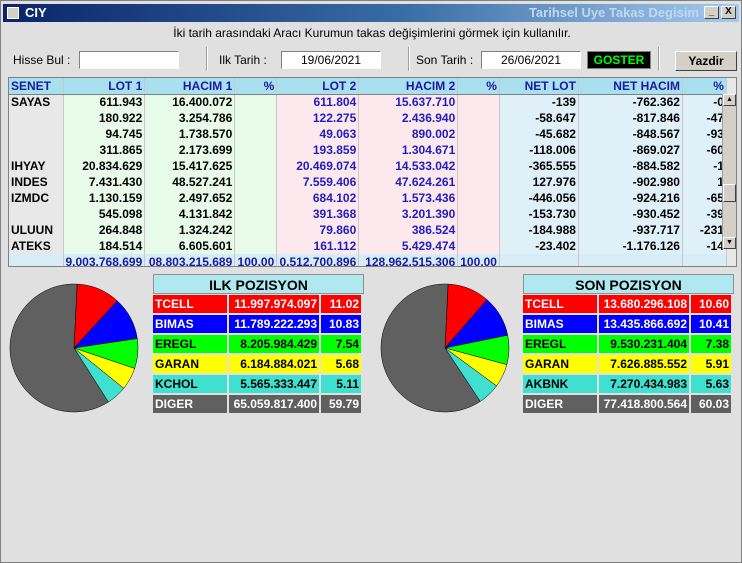  Describe the element at coordinates (539, 150) in the screenshot. I see `table-cell: -118.006` at that location.